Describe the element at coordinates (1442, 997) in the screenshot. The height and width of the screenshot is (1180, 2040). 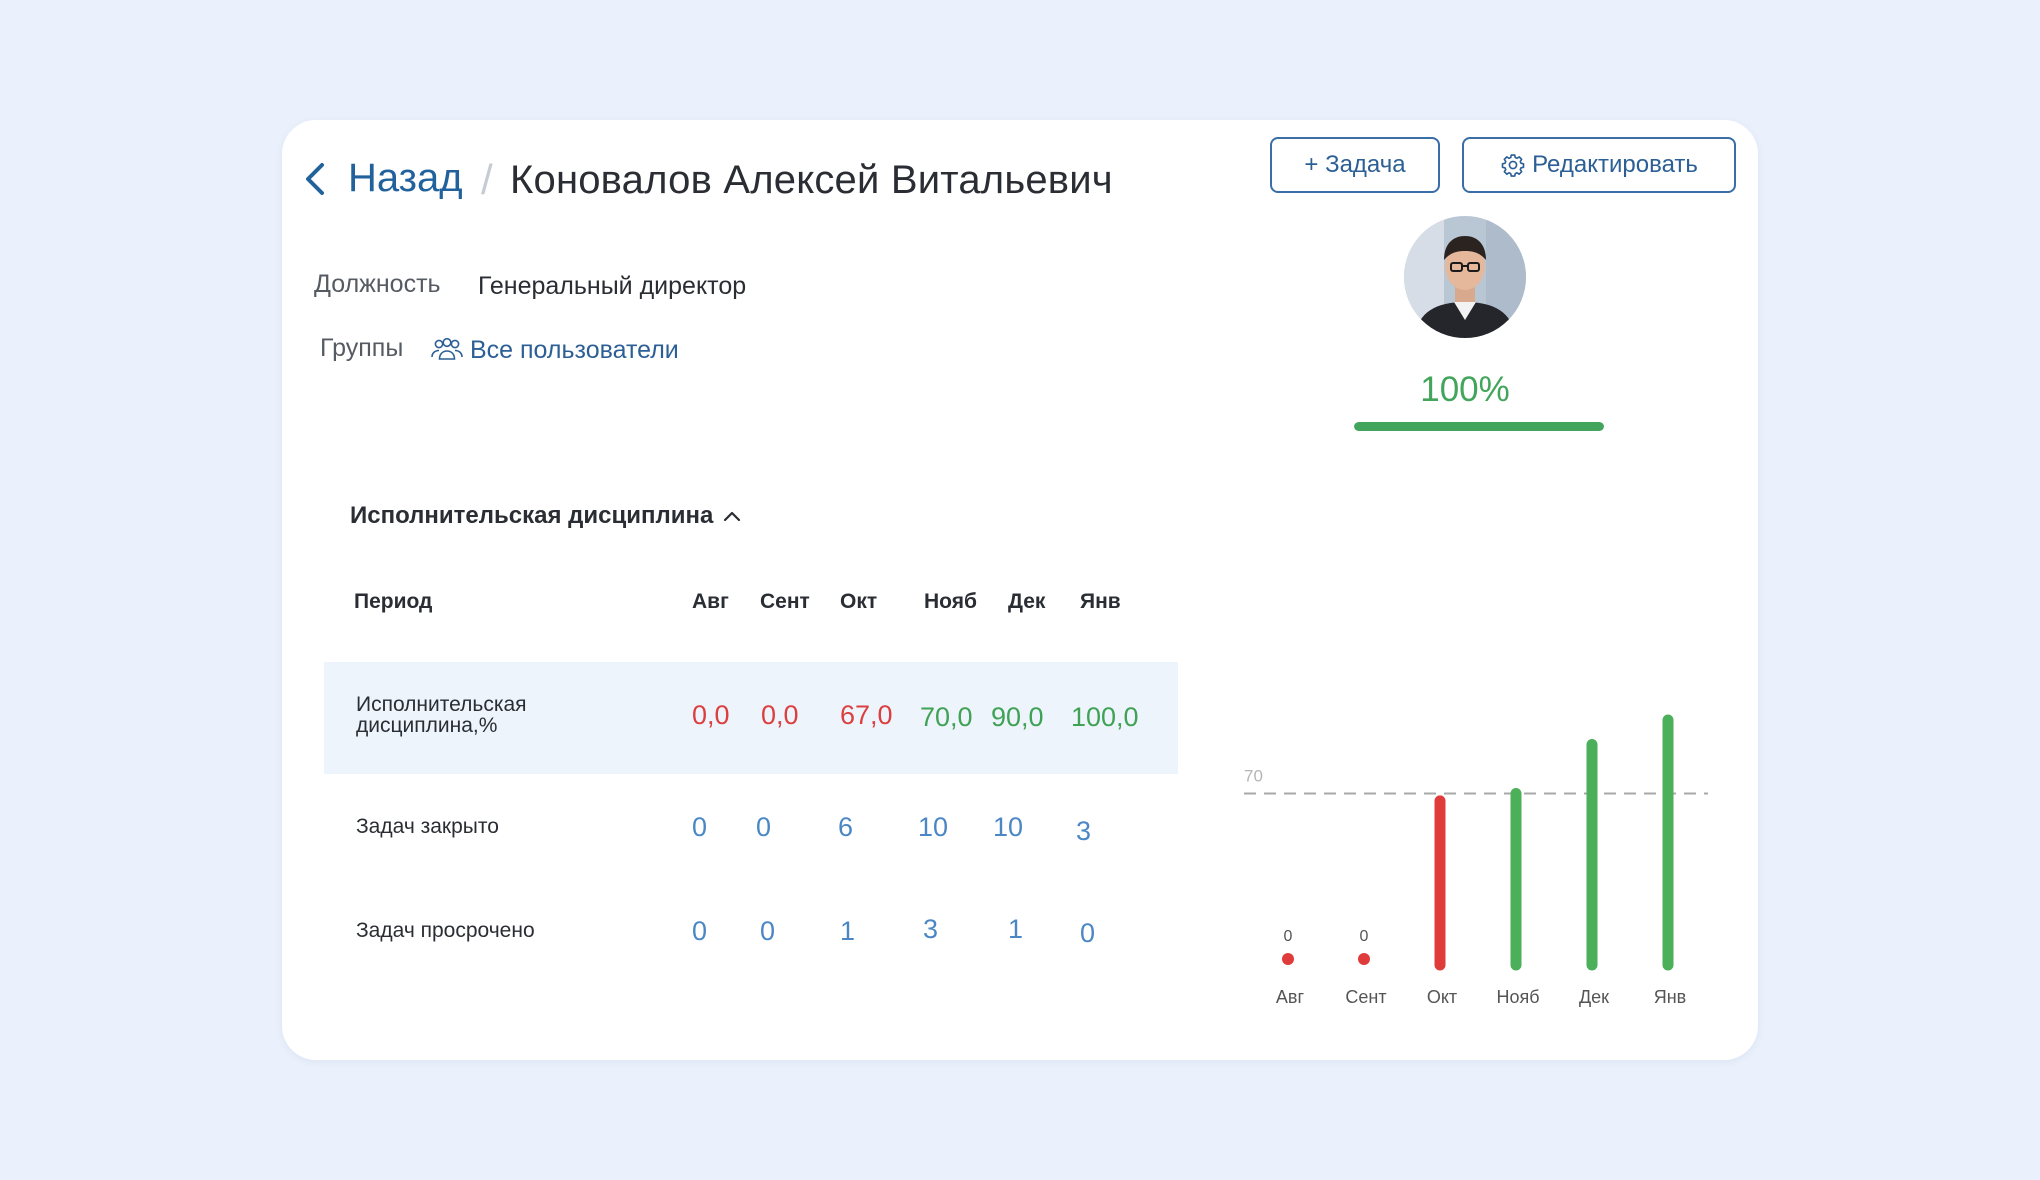
I see `chart-tick-label: Окт` at that location.